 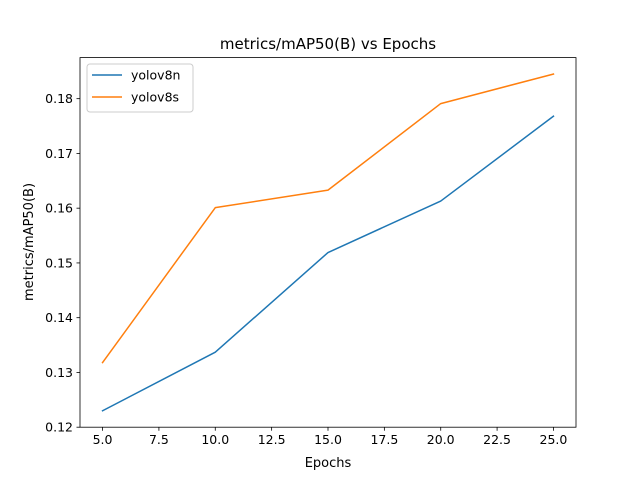 I want to click on y-tick-label: 0.18, so click(x=59, y=98).